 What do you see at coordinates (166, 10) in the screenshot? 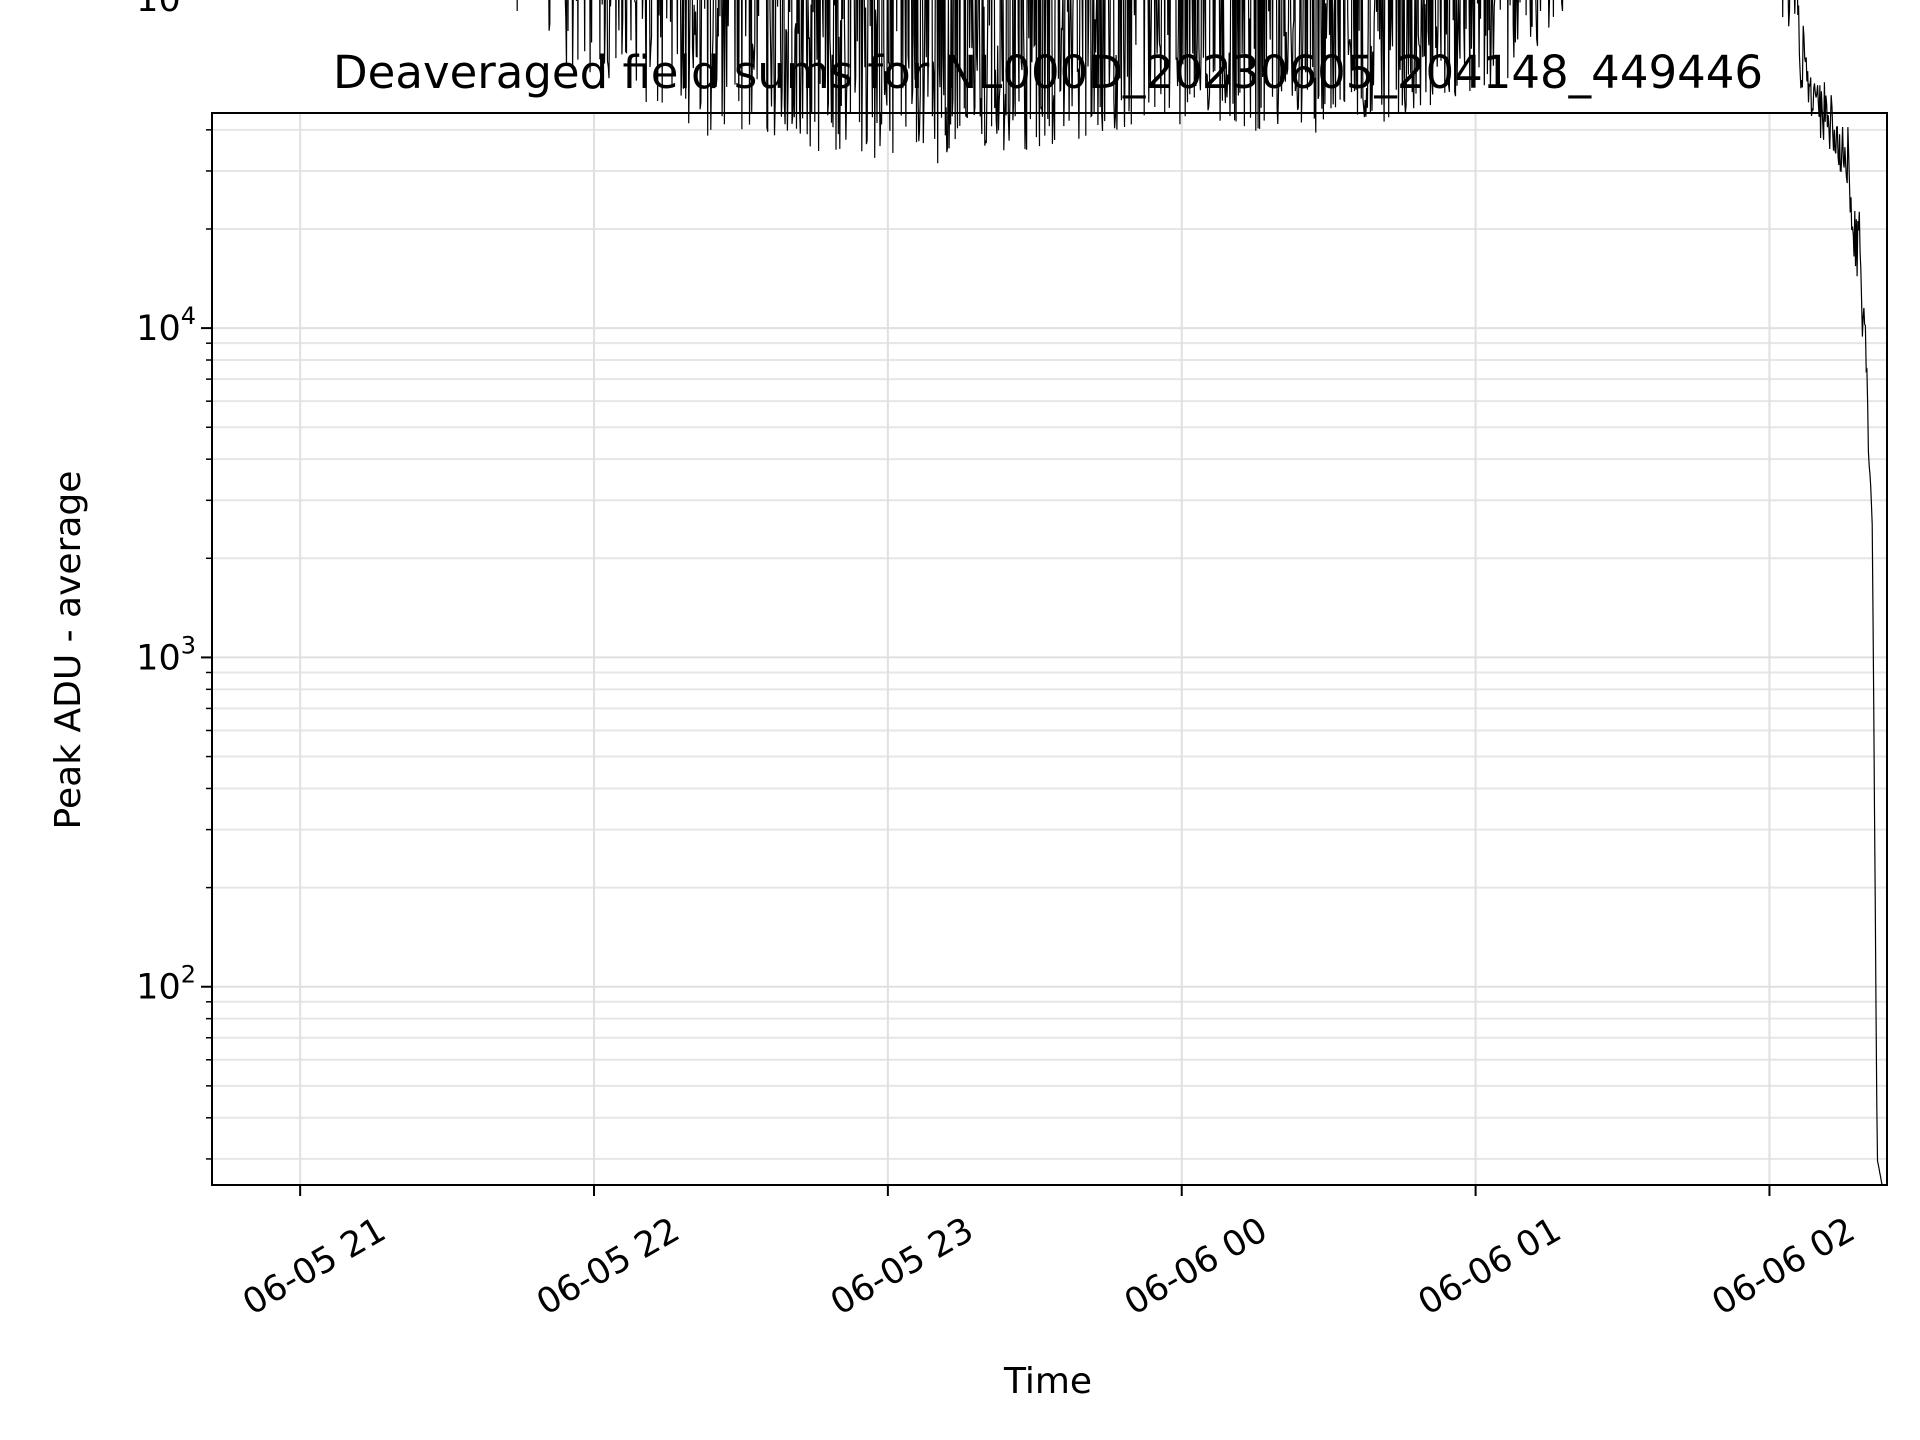
I see `y-tick-label: 105` at bounding box center [166, 10].